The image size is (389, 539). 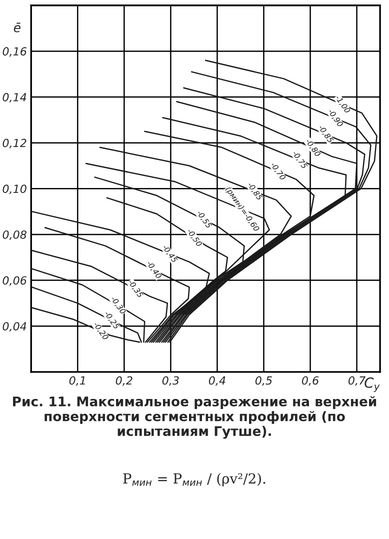 What do you see at coordinates (263, 381) in the screenshot?
I see `x-tick-label: 0,5` at bounding box center [263, 381].